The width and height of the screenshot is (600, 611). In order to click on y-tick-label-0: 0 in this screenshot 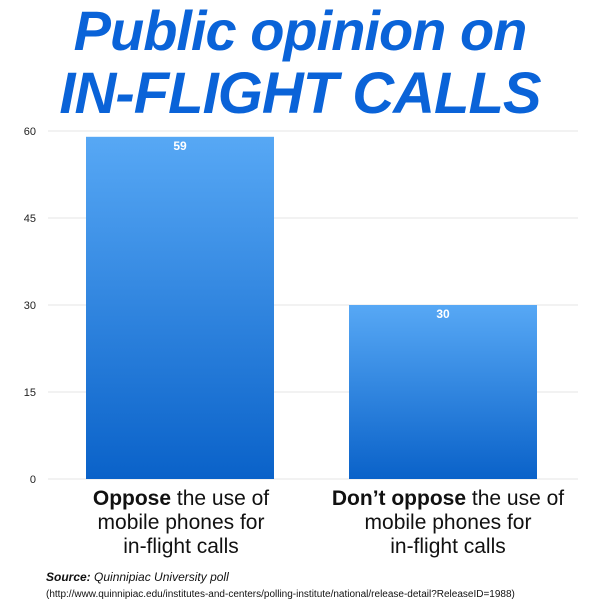, I will do `click(33, 480)`.